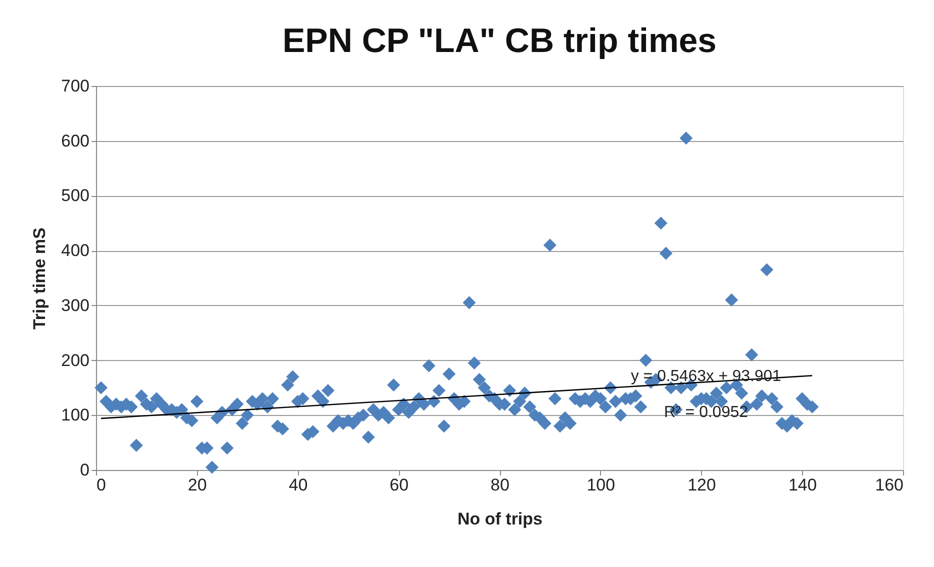 The image size is (934, 567). What do you see at coordinates (75, 140) in the screenshot?
I see `y-tick-label: 600` at bounding box center [75, 140].